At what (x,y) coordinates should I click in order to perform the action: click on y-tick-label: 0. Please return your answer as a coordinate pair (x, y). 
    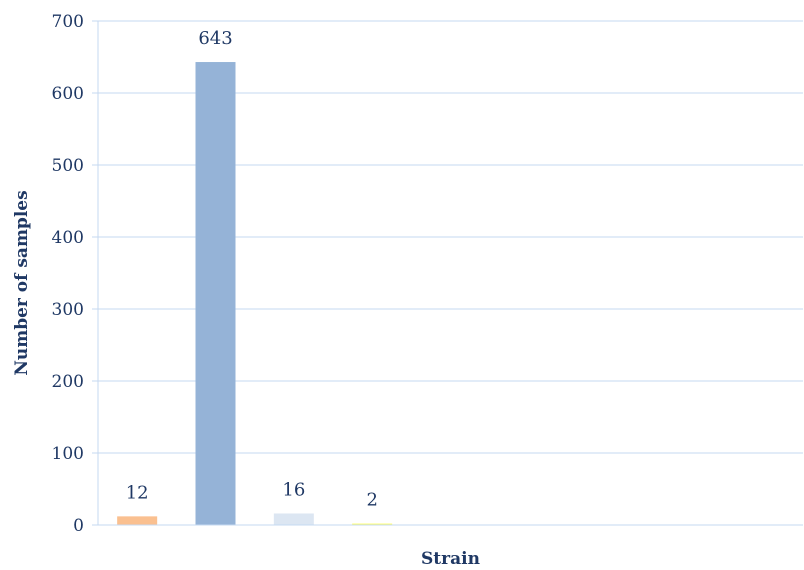
    Looking at the image, I should click on (78, 526).